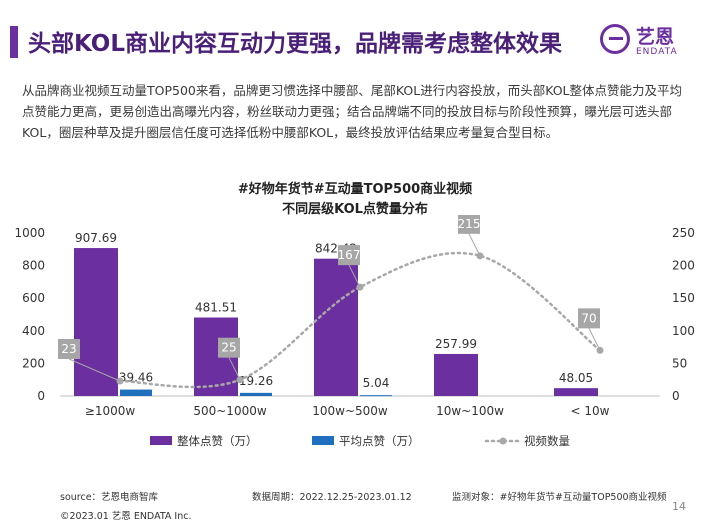 Image resolution: width=710 pixels, height=532 pixels. Describe the element at coordinates (295, 44) in the screenshot. I see `page-title: 头部KOL商业内容互动力更强，品牌需考虑整体效果` at that location.